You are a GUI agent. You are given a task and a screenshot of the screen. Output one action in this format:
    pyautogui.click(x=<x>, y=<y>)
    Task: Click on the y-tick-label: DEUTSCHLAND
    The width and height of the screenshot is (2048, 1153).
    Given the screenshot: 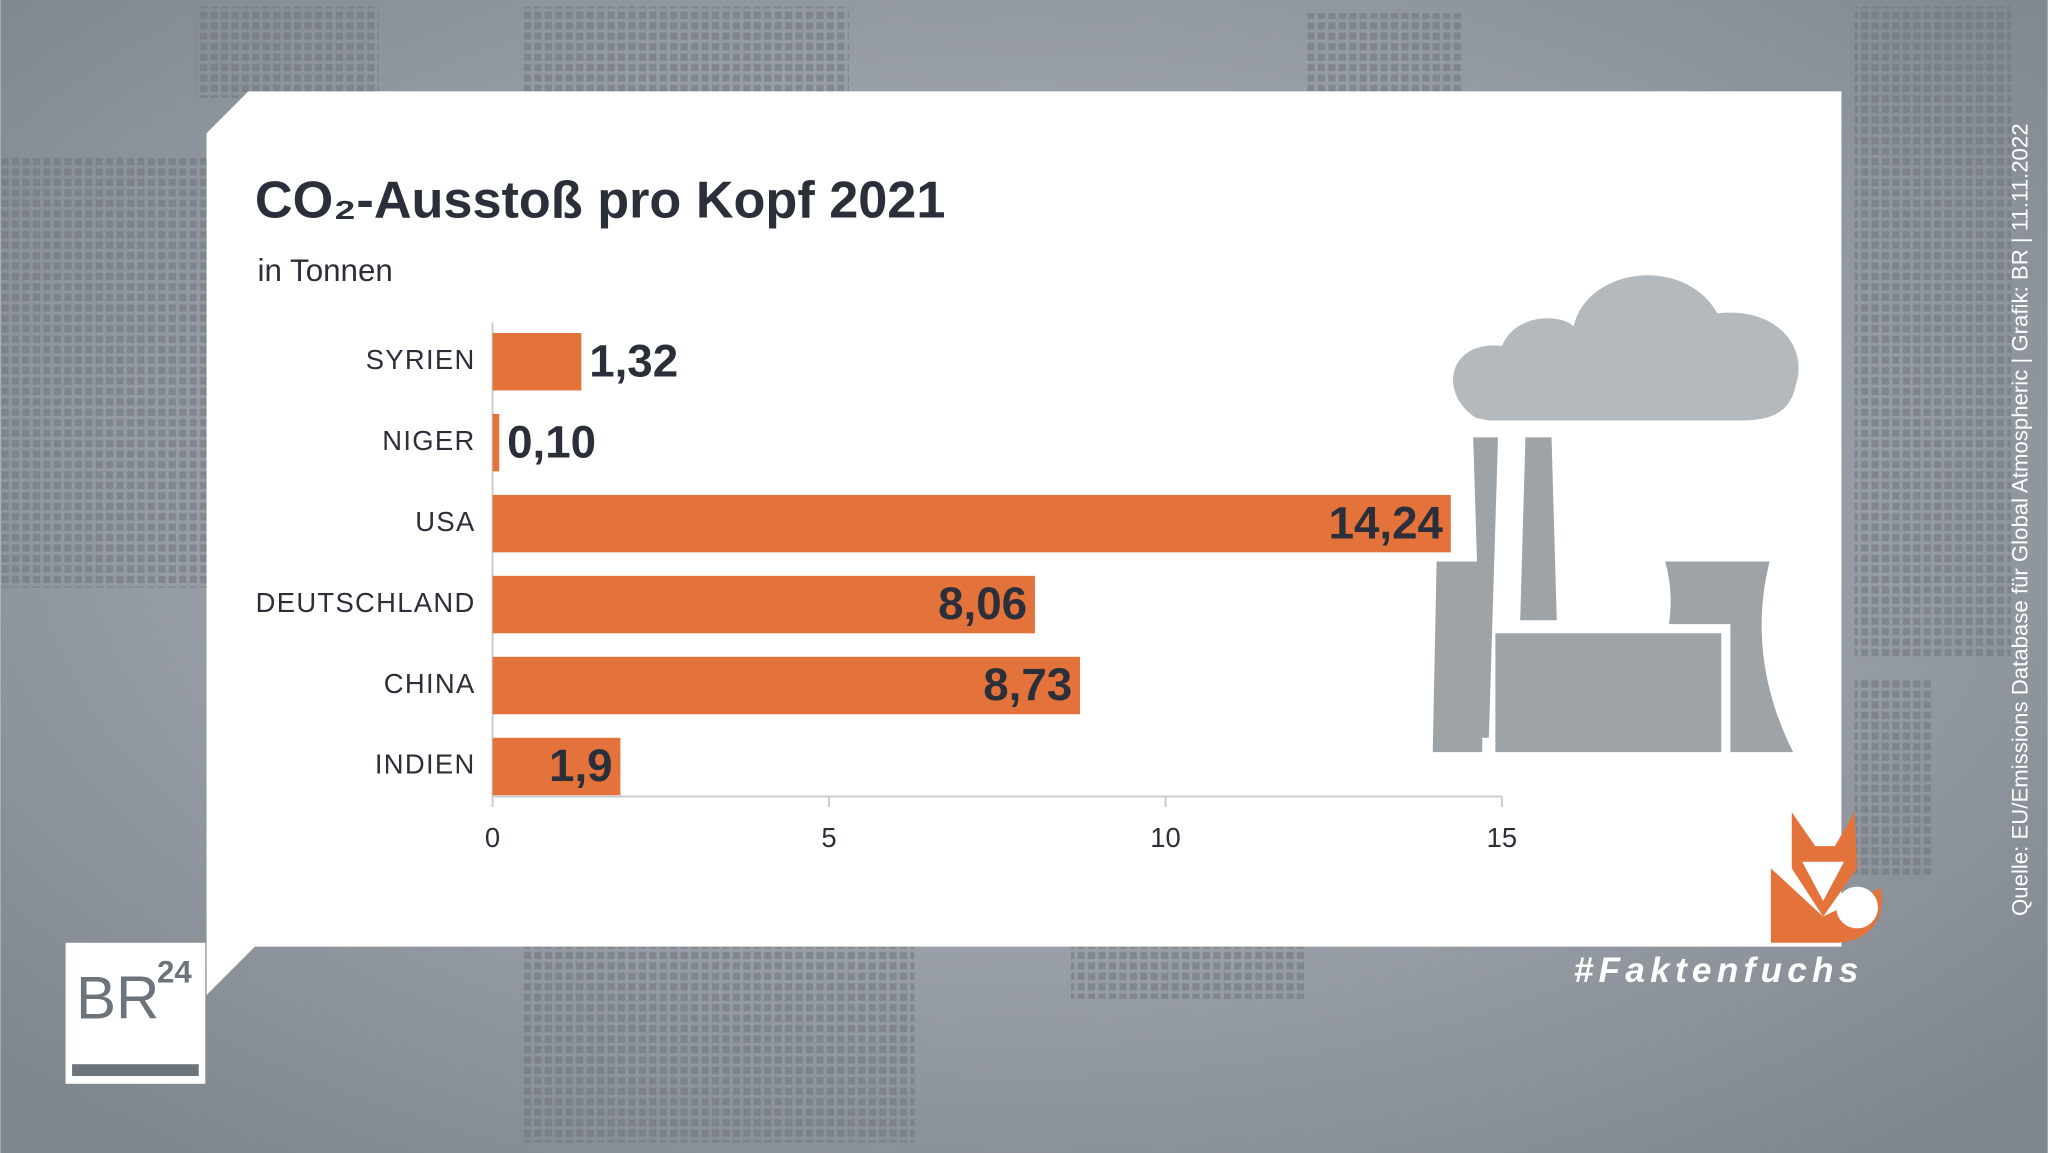 What is the action you would take?
    pyautogui.click(x=366, y=602)
    